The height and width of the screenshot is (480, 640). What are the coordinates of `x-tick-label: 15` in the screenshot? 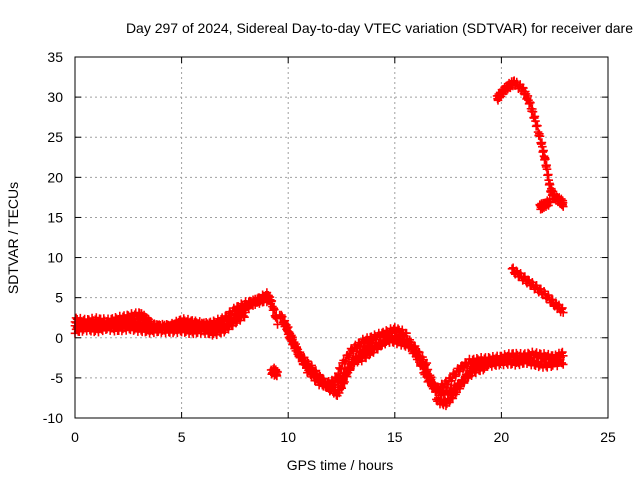 It's located at (395, 437).